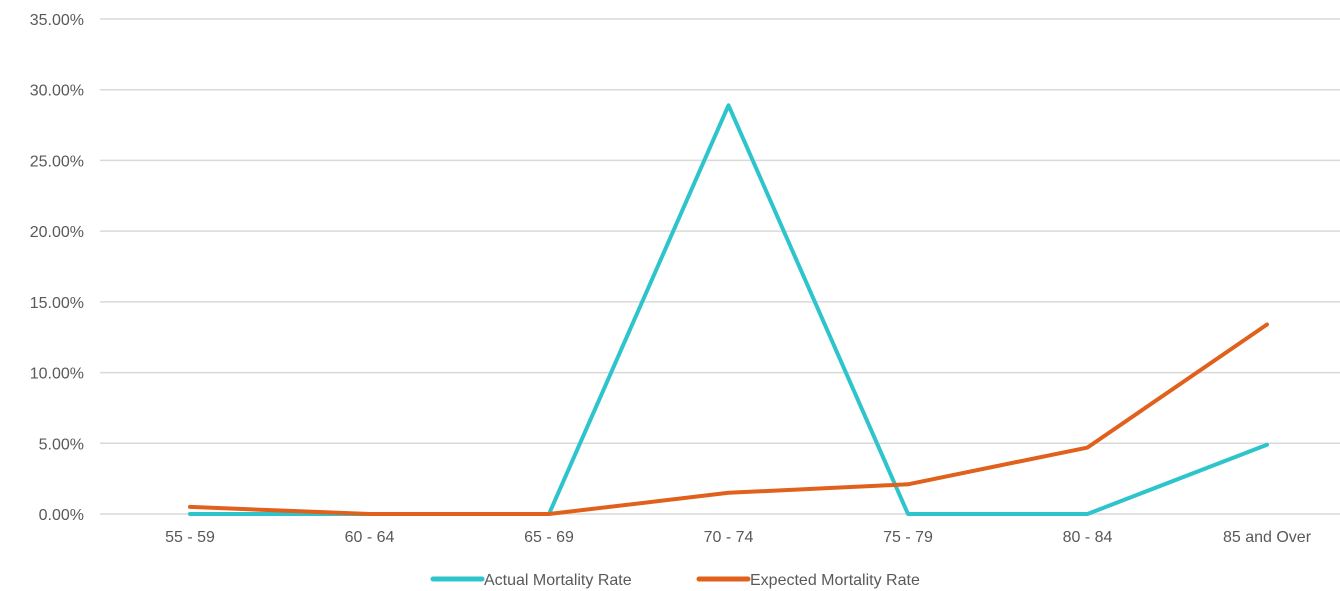 Image resolution: width=1340 pixels, height=591 pixels. What do you see at coordinates (908, 537) in the screenshot?
I see `x-tick-label: 75 - 79` at bounding box center [908, 537].